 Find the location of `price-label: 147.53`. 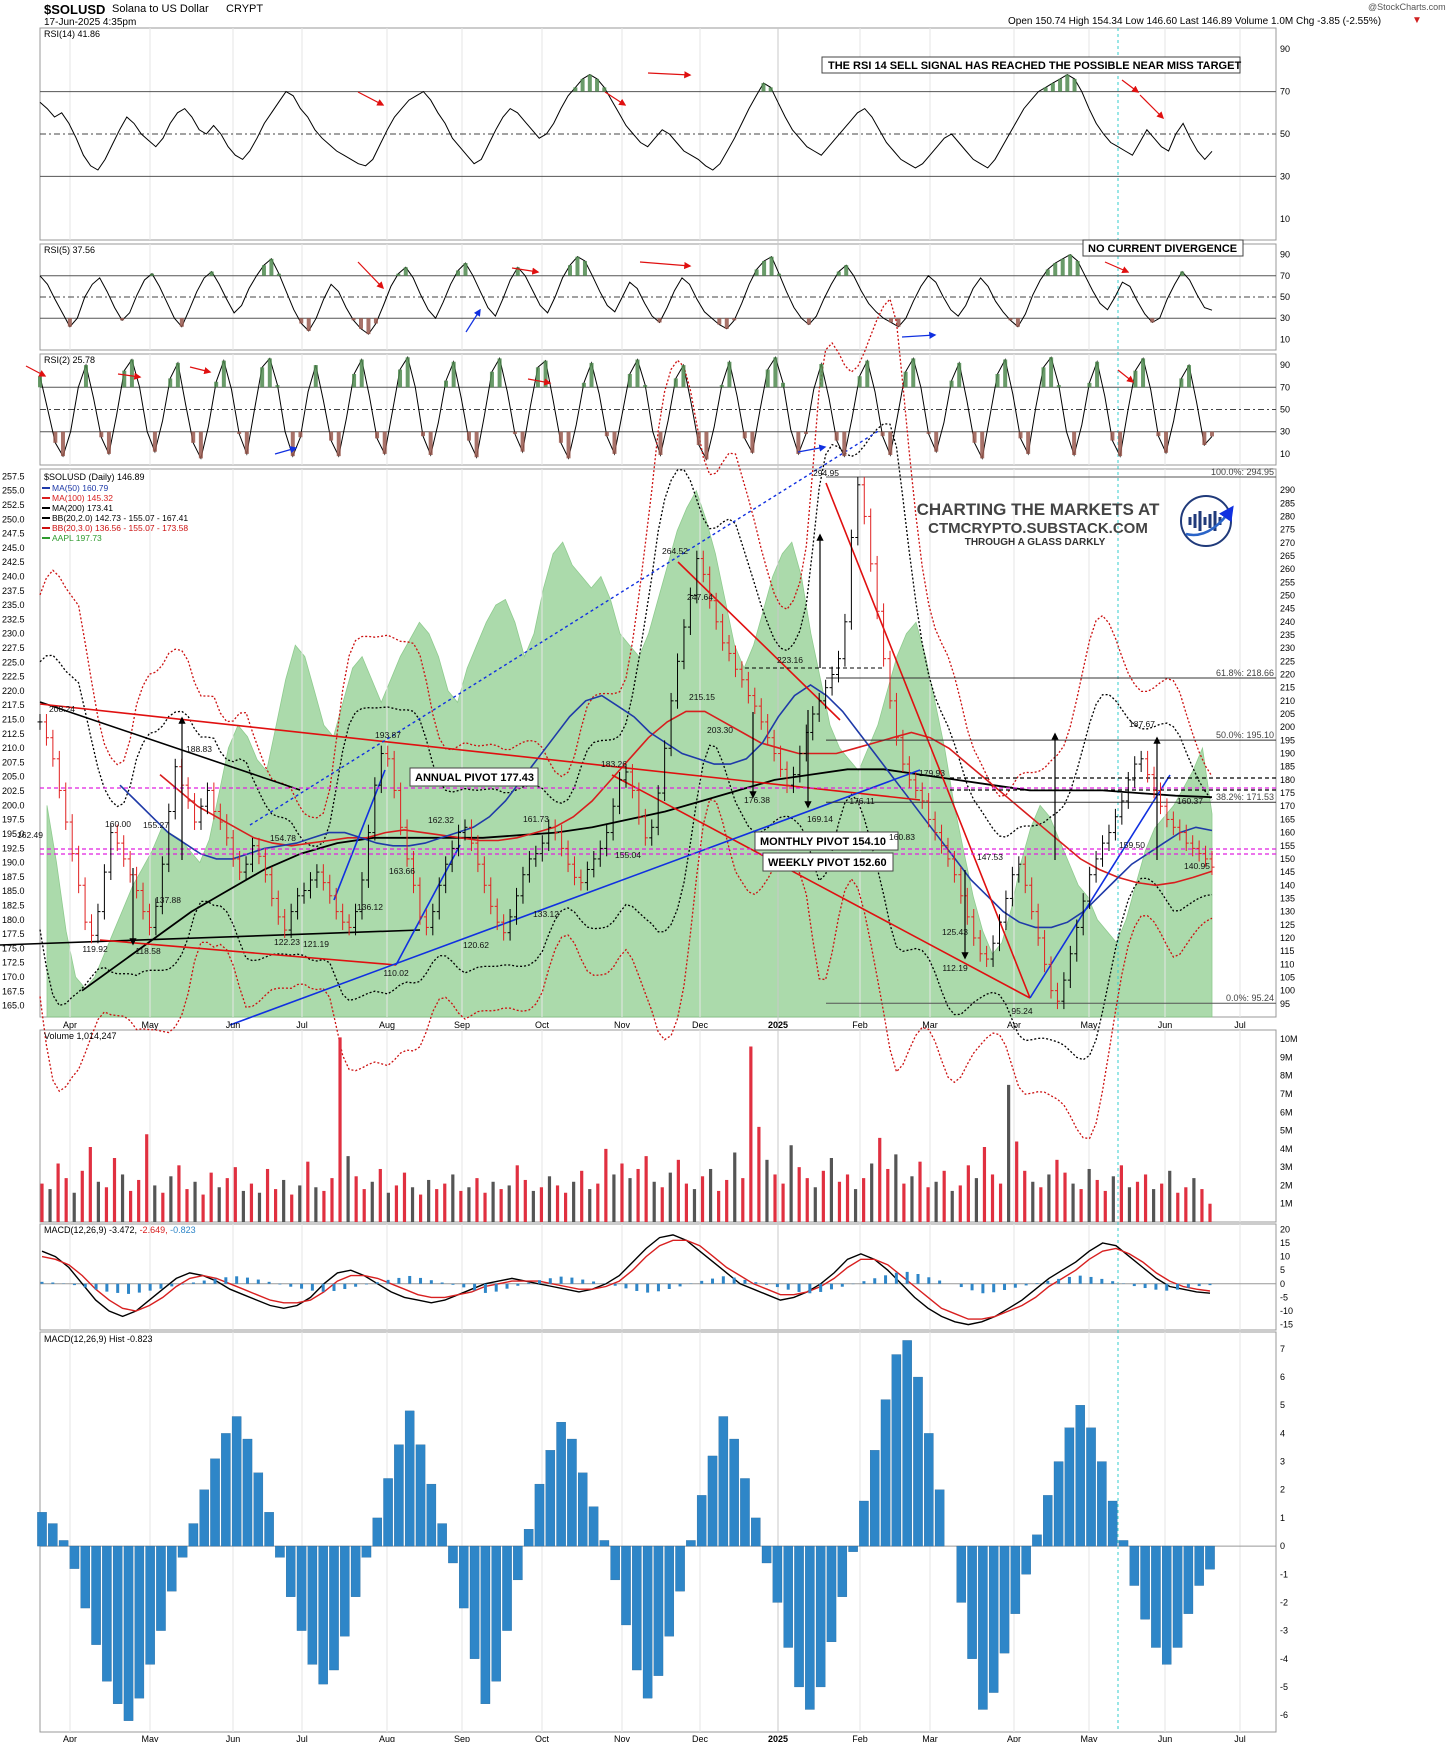

price-label: 147.53 is located at coordinates (990, 857).